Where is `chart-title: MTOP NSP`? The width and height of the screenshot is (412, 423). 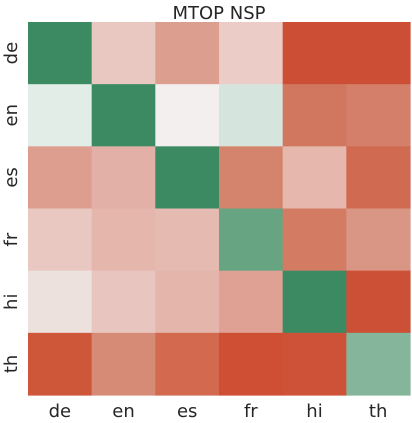 chart-title: MTOP NSP is located at coordinates (218, 13).